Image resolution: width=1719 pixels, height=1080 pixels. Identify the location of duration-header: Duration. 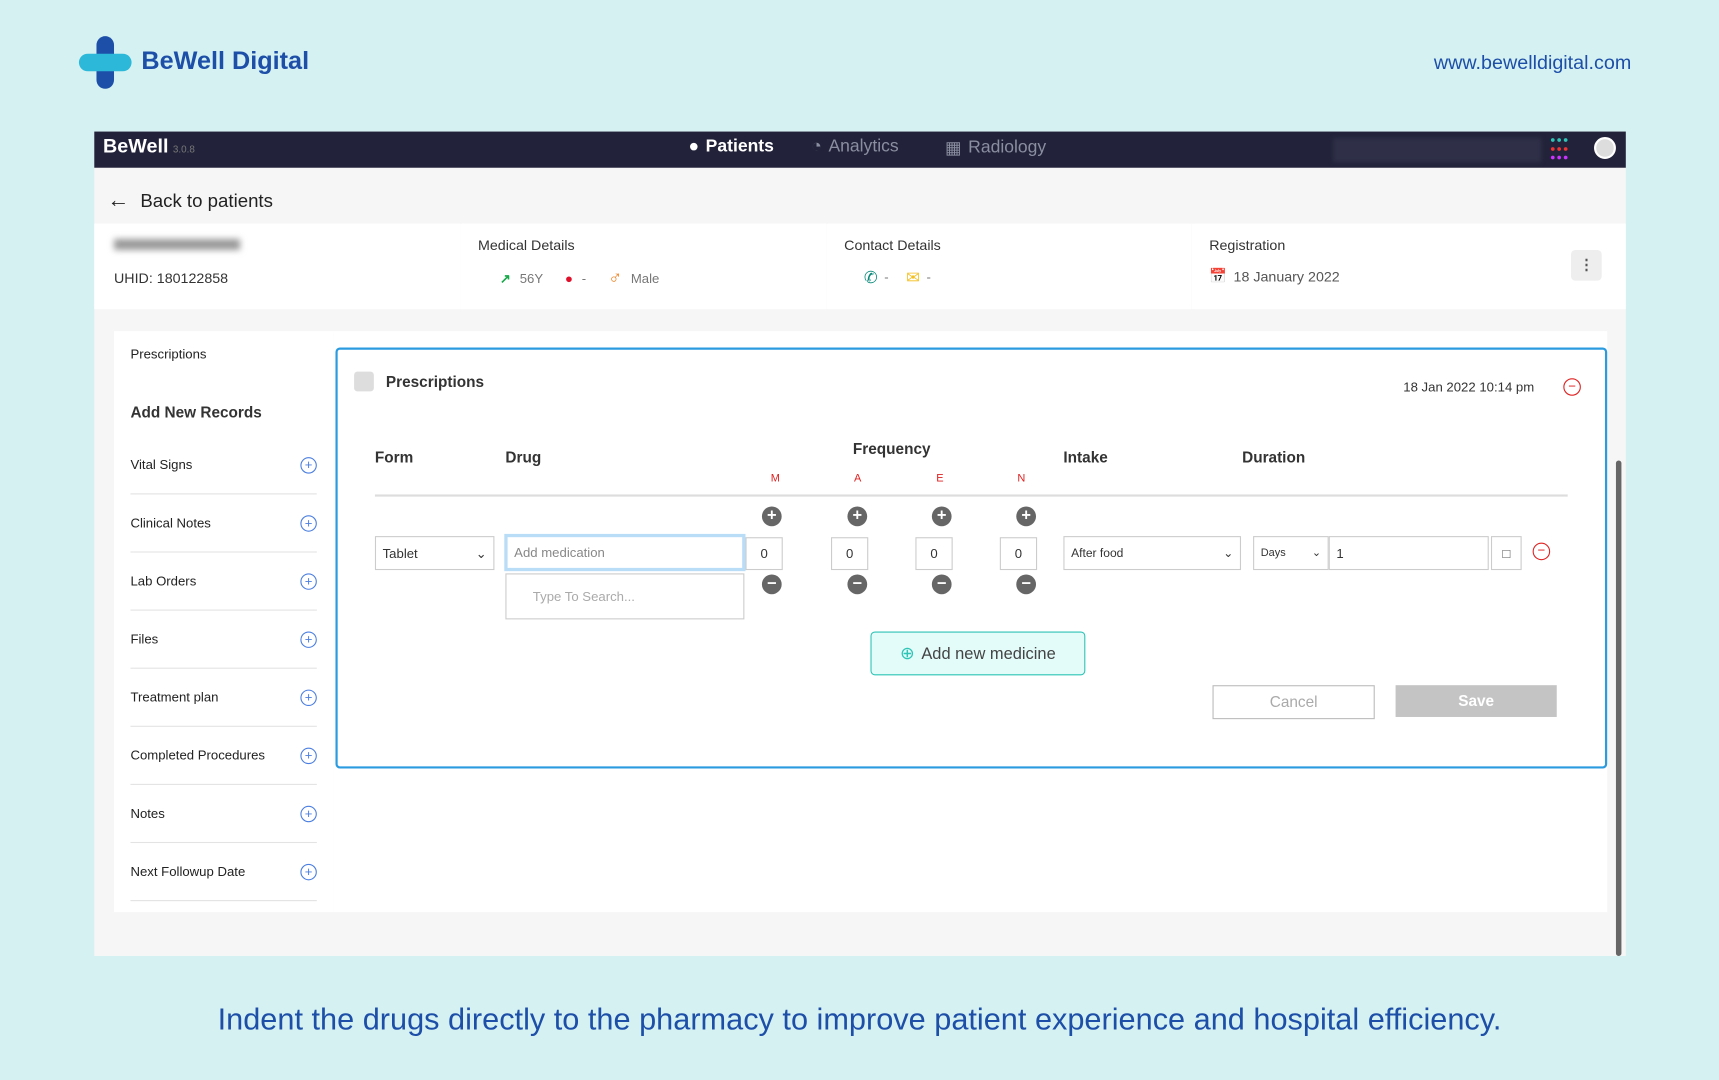
(1274, 457).